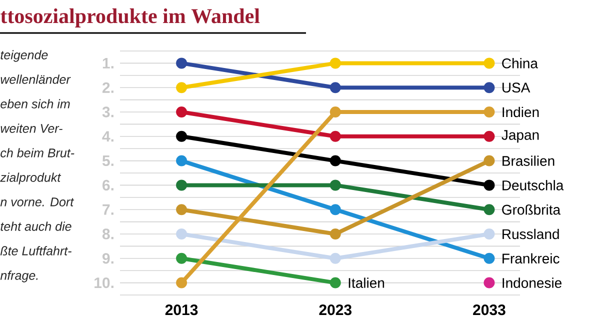  Describe the element at coordinates (520, 63) in the screenshot. I see `series-label: China` at that location.